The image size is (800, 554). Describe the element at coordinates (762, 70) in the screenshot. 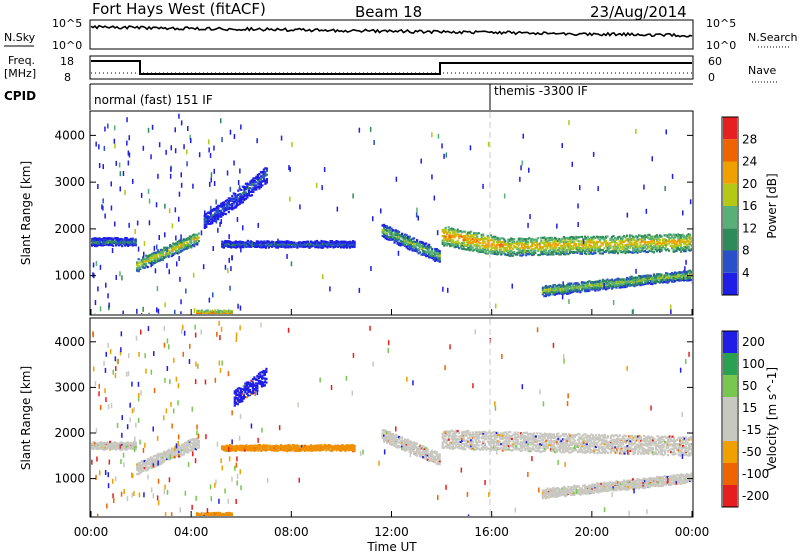

I see `nave-label: Nave` at that location.